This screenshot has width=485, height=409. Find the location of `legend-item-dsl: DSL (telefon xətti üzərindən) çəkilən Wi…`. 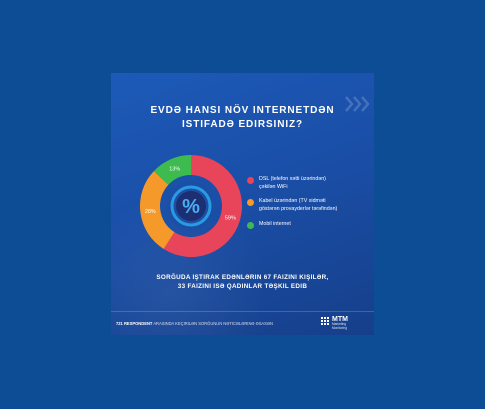

legend-item-dsl: DSL (telefon xətti üzərindən) çəkilən Wi… is located at coordinates (286, 183).